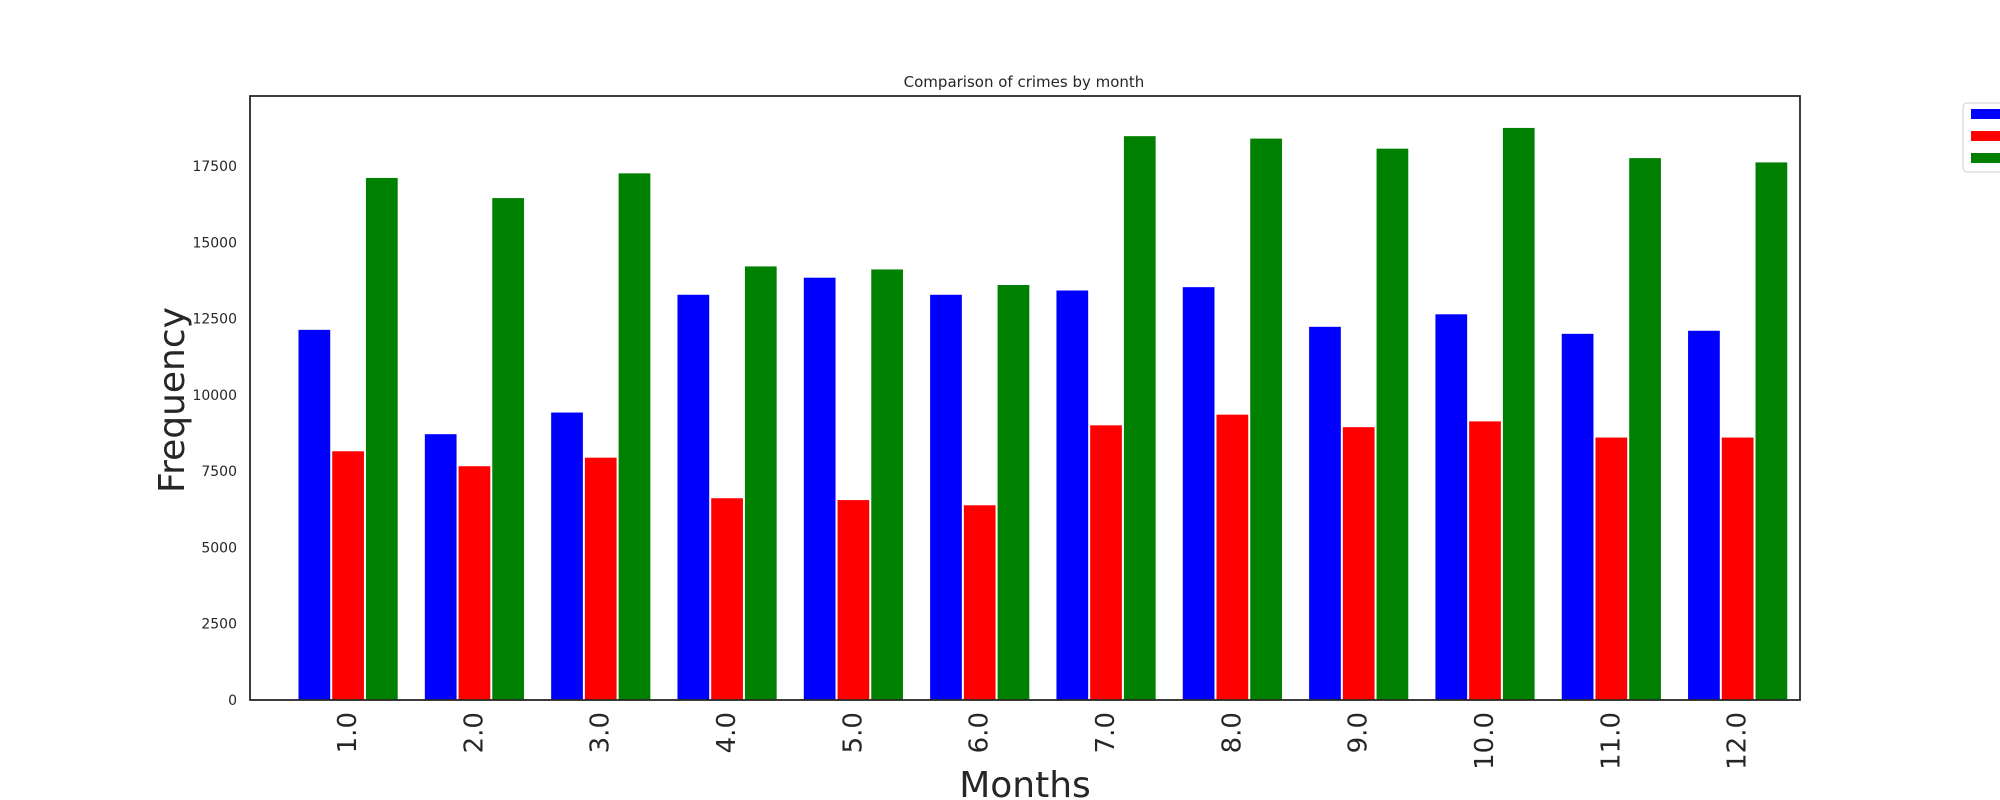  I want to click on bar-s2-m11, so click(1611, 568).